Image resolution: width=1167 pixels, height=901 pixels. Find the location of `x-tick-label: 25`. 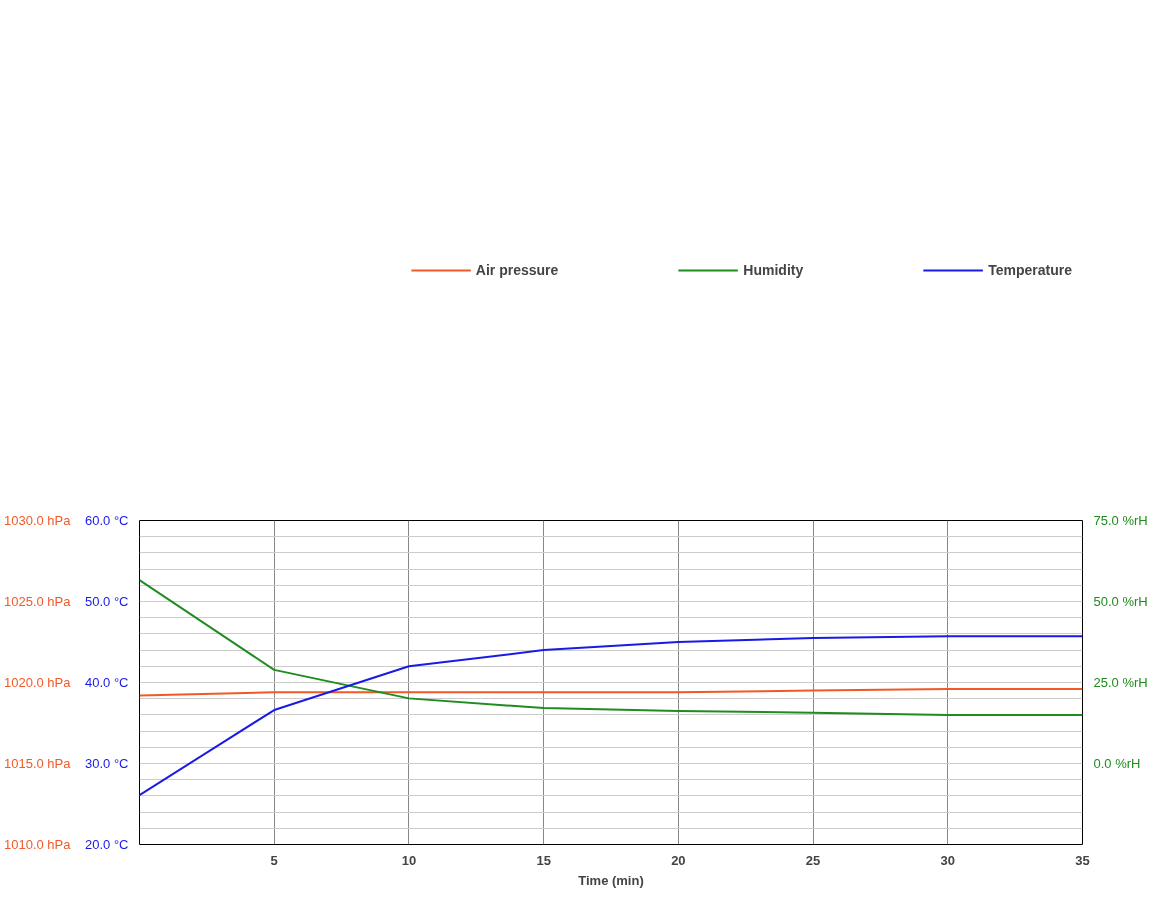

x-tick-label: 25 is located at coordinates (813, 860).